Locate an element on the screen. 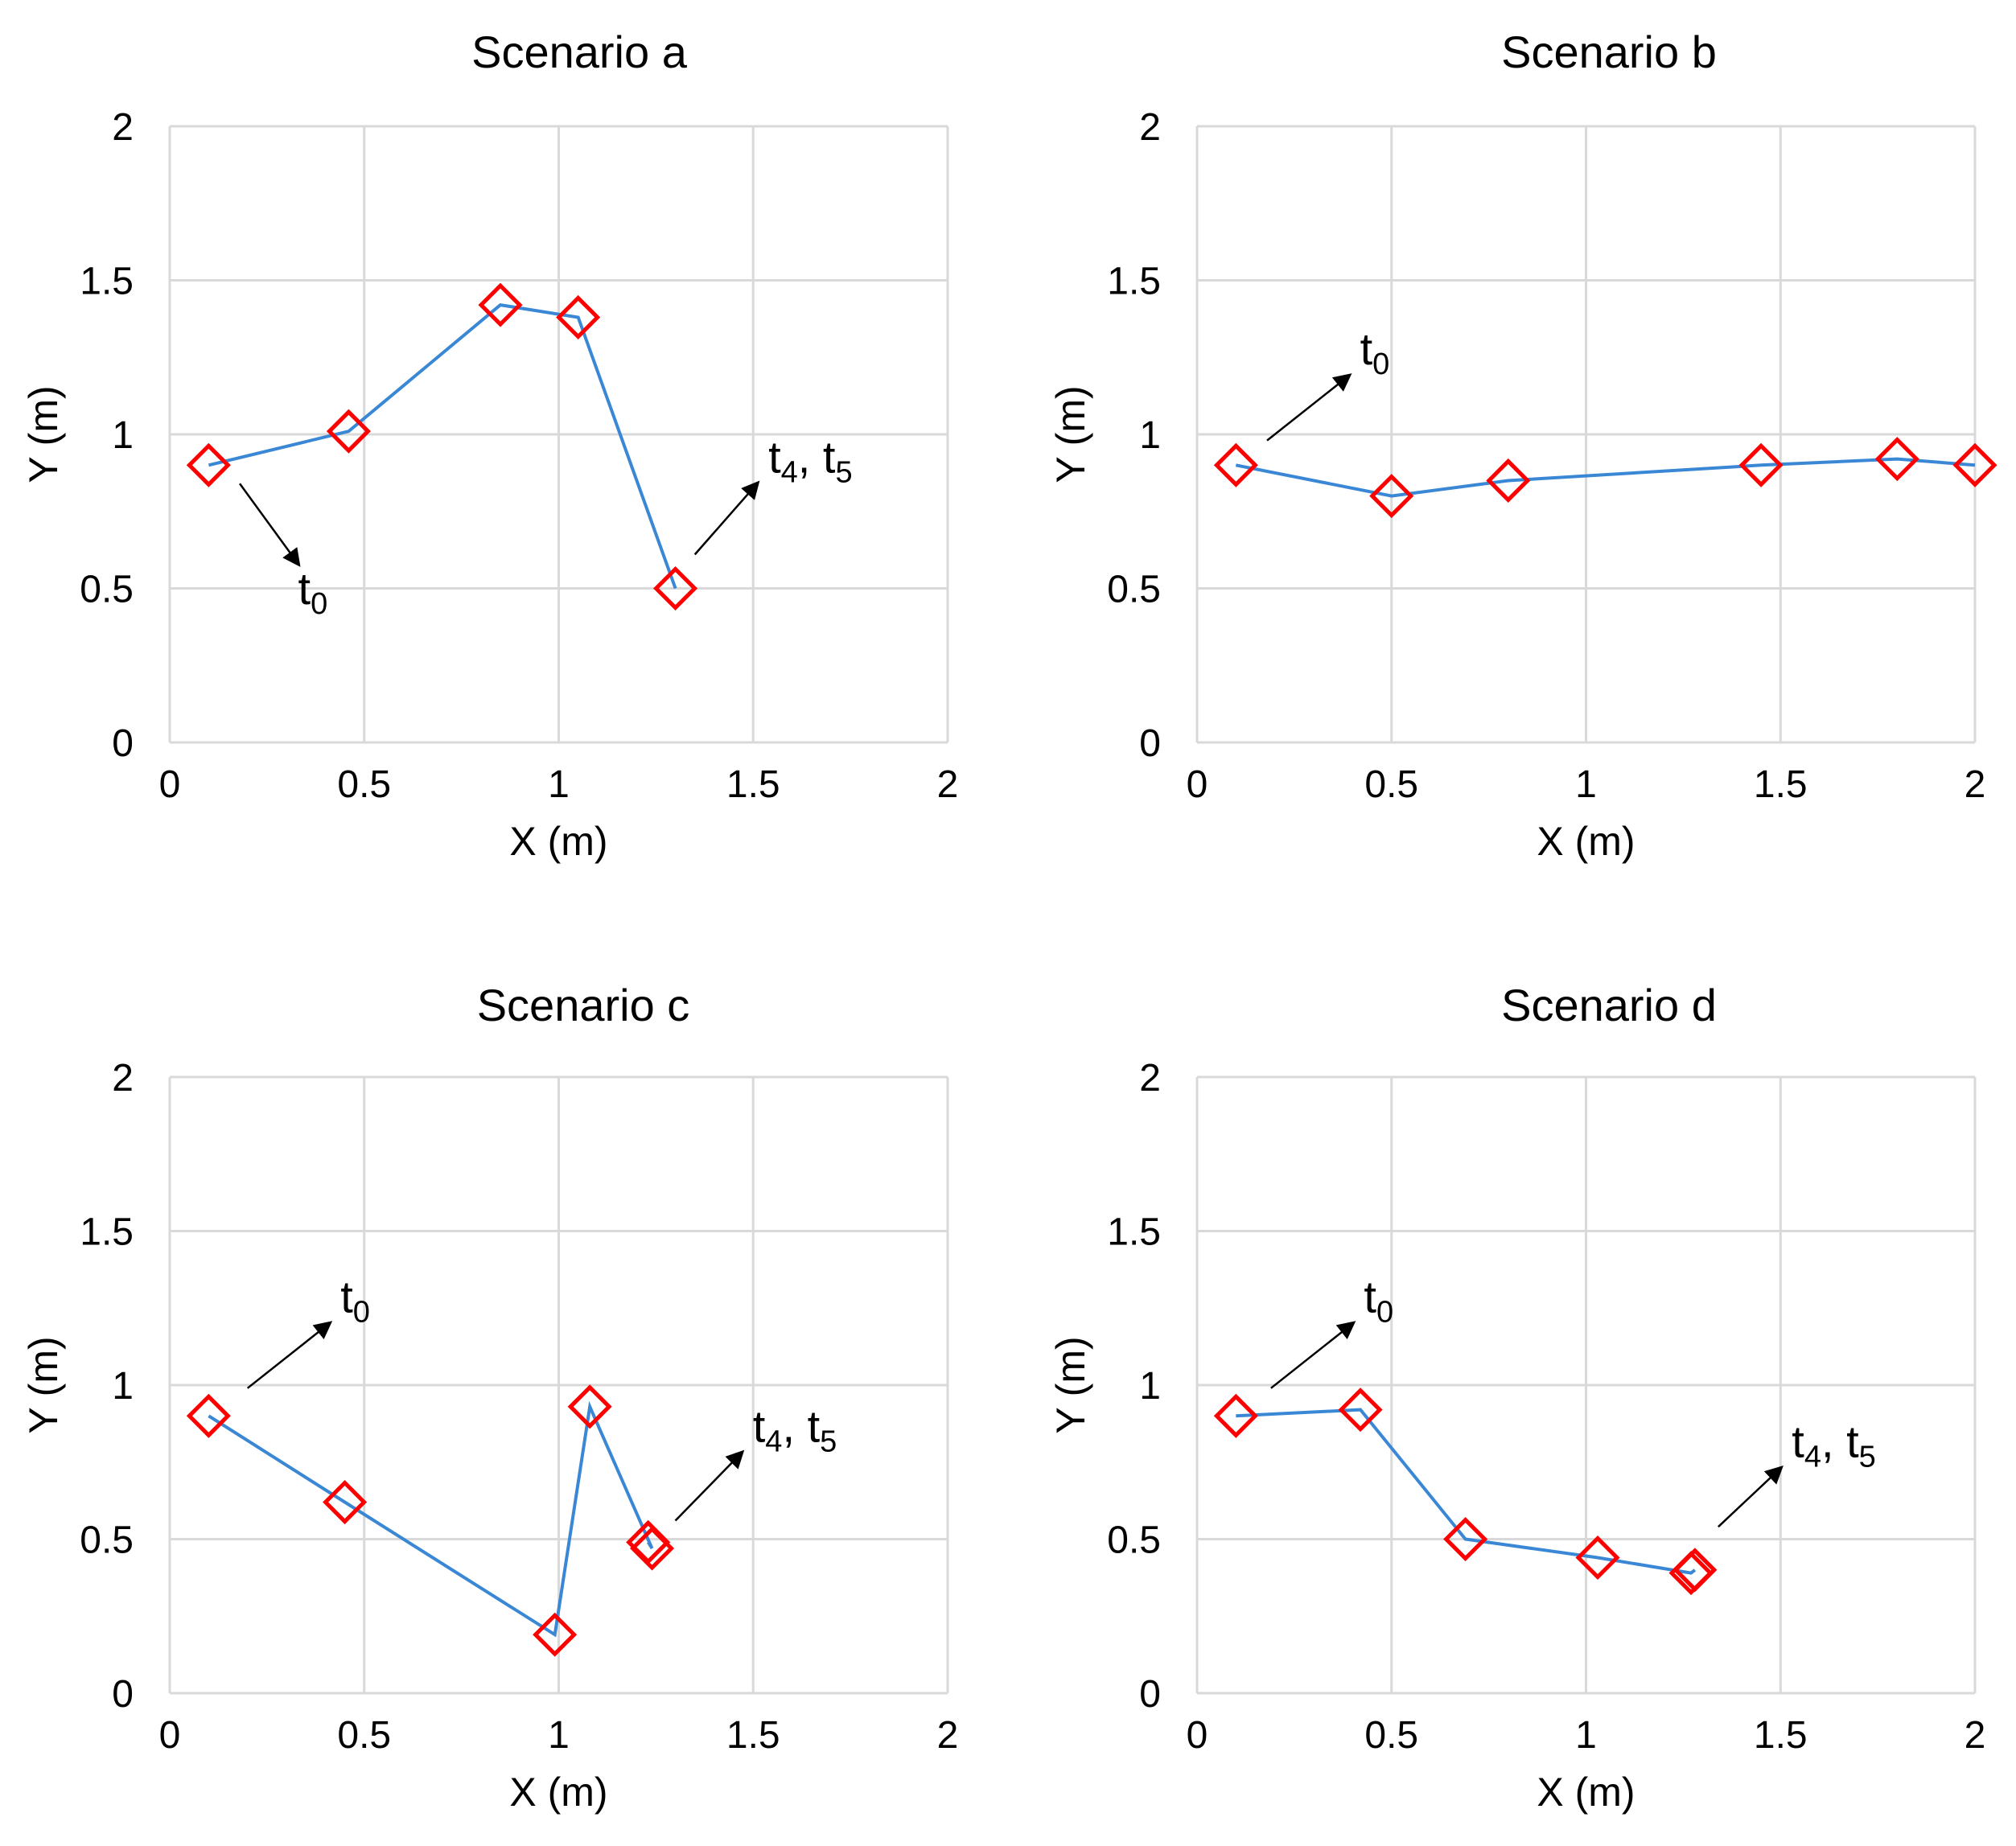  chart-title: Scenario a is located at coordinates (579, 52).